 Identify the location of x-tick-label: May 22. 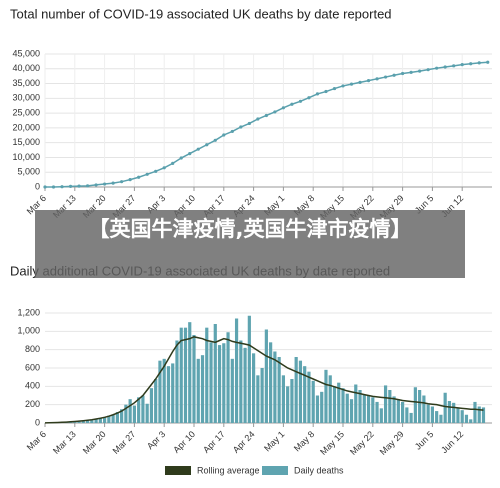
(362, 443).